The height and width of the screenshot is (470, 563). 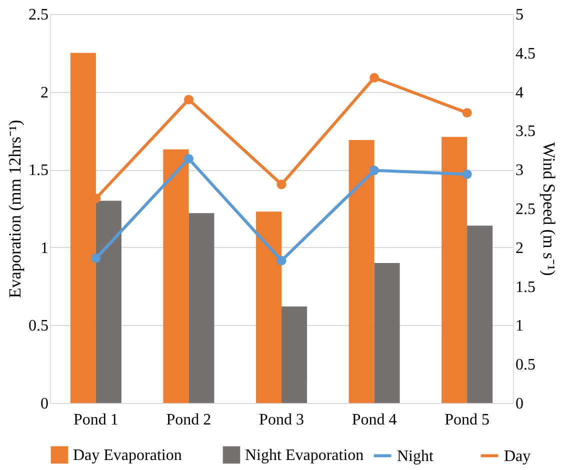 What do you see at coordinates (281, 420) in the screenshot?
I see `x-tick-label: Pond 3` at bounding box center [281, 420].